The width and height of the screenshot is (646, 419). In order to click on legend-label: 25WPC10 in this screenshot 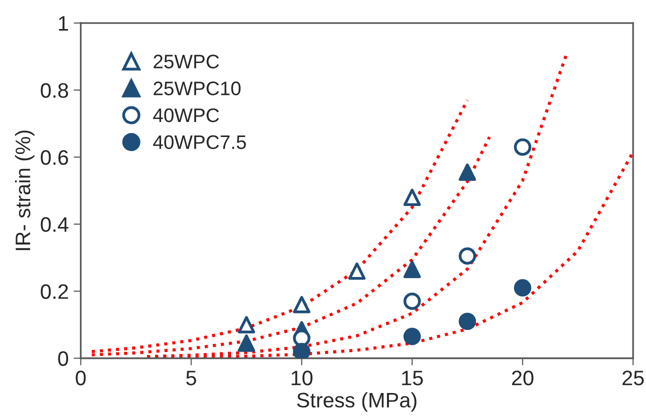, I will do `click(197, 89)`.